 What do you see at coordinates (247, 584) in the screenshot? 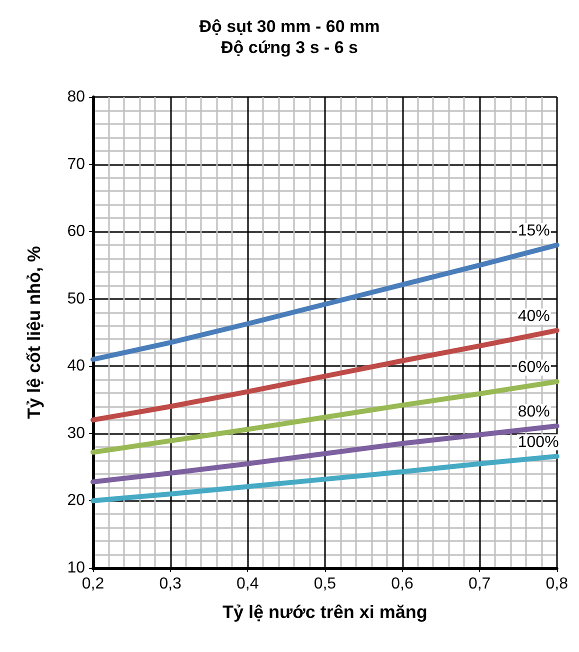
I see `x-tick-label: 0,4` at bounding box center [247, 584].